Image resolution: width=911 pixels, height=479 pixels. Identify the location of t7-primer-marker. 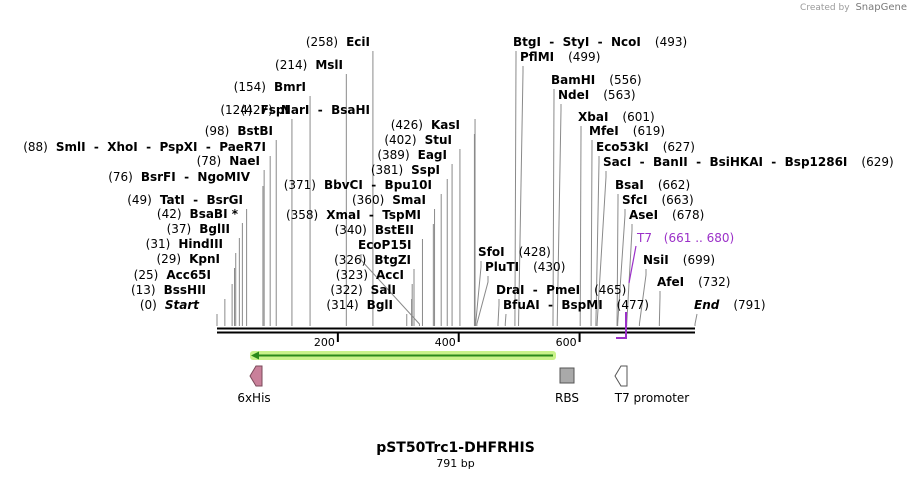
(626, 292).